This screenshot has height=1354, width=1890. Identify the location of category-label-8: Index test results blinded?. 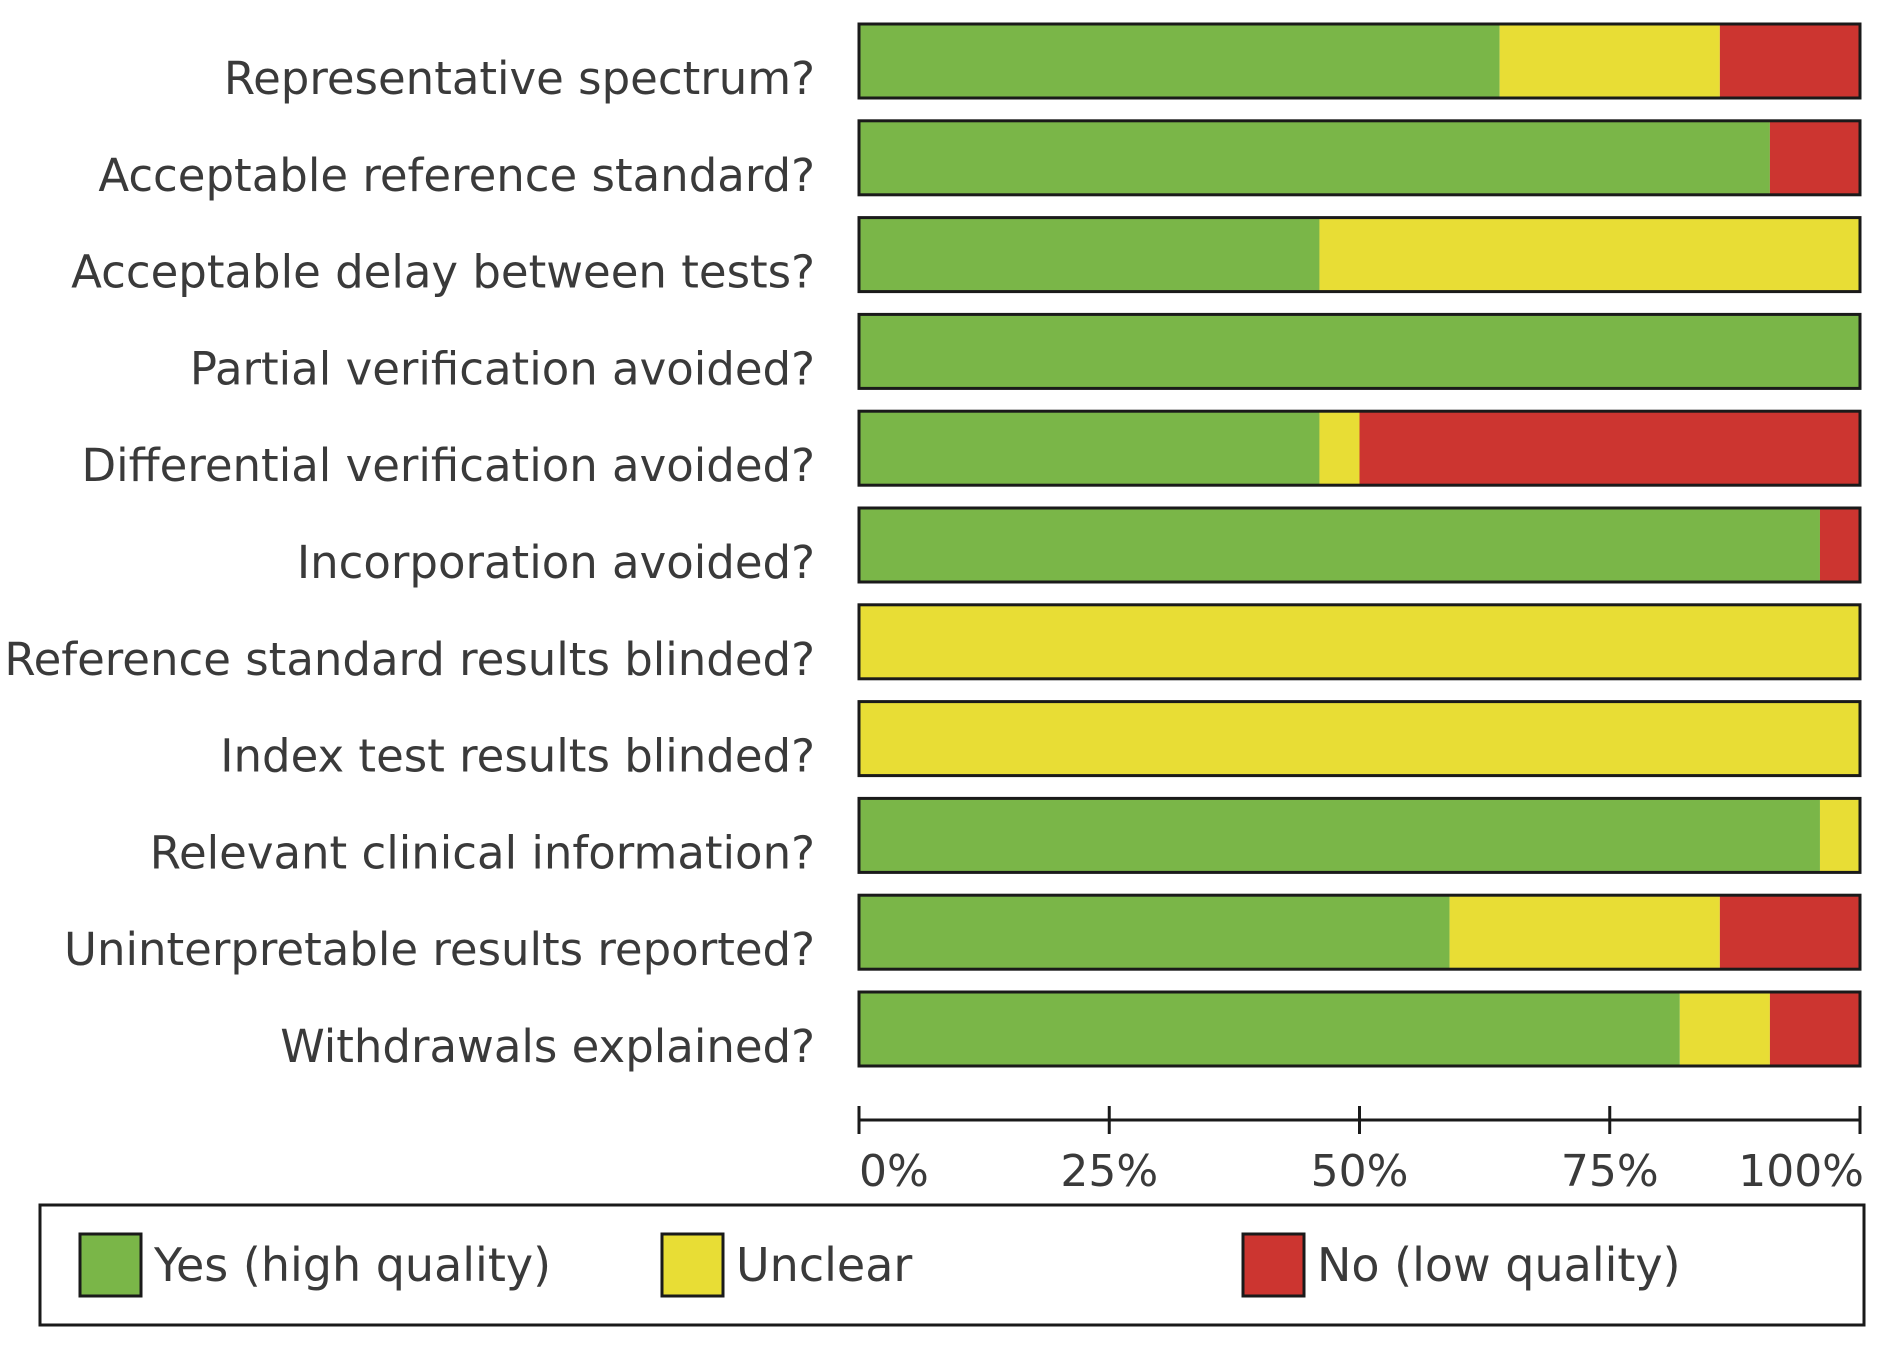
(517, 756).